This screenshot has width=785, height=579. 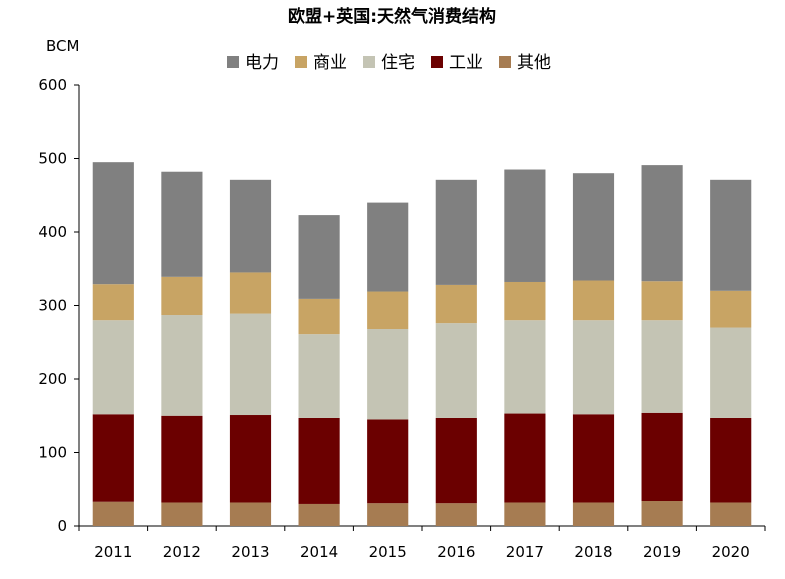 I want to click on legend: 电力 商业 住宅 工业 其他, so click(x=389, y=63).